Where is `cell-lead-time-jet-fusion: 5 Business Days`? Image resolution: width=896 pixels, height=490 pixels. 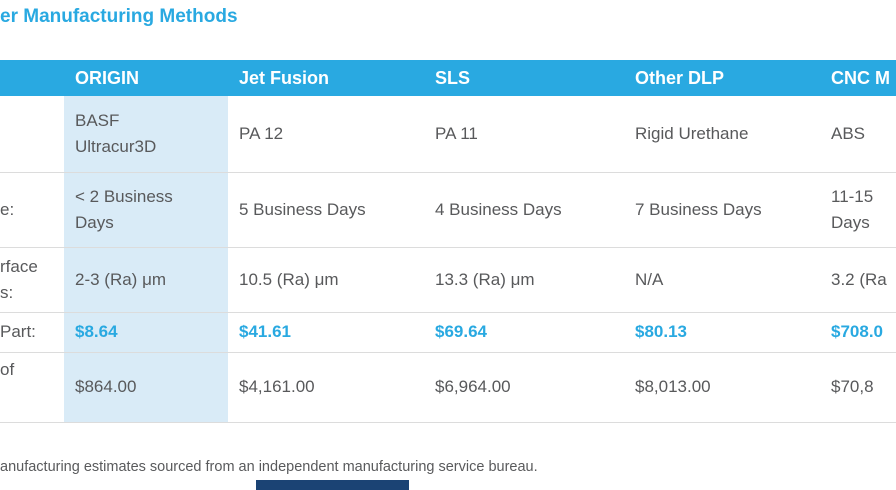
cell-lead-time-jet-fusion: 5 Business Days is located at coordinates (326, 210).